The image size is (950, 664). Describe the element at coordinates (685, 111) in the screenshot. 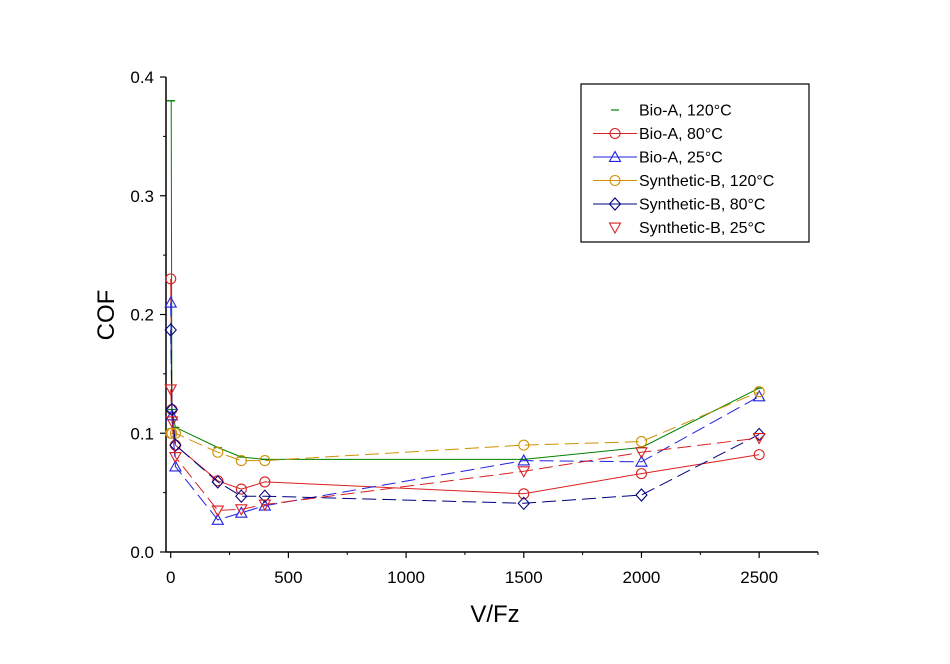

I see `legend-label: Bio-A, 120°C` at that location.